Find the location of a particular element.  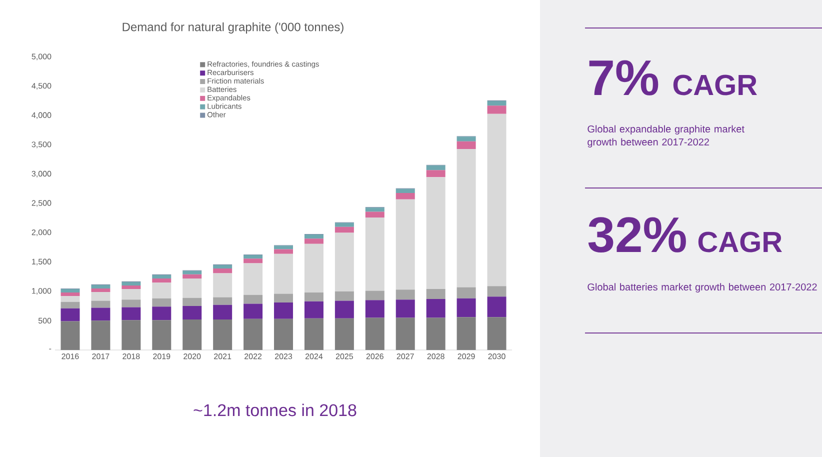

x-tick-label: 2016 is located at coordinates (70, 357).